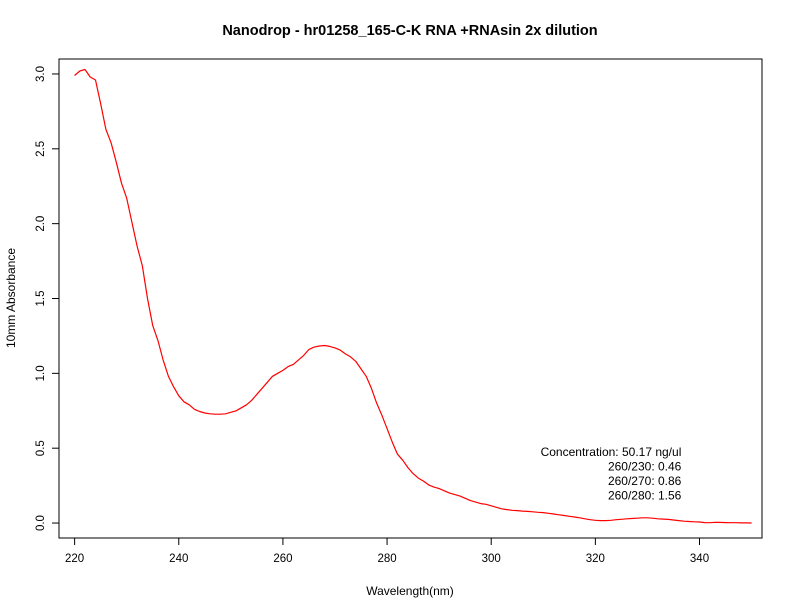 This screenshot has width=792, height=612. What do you see at coordinates (41, 373) in the screenshot?
I see `y-tick-label: 1.0` at bounding box center [41, 373].